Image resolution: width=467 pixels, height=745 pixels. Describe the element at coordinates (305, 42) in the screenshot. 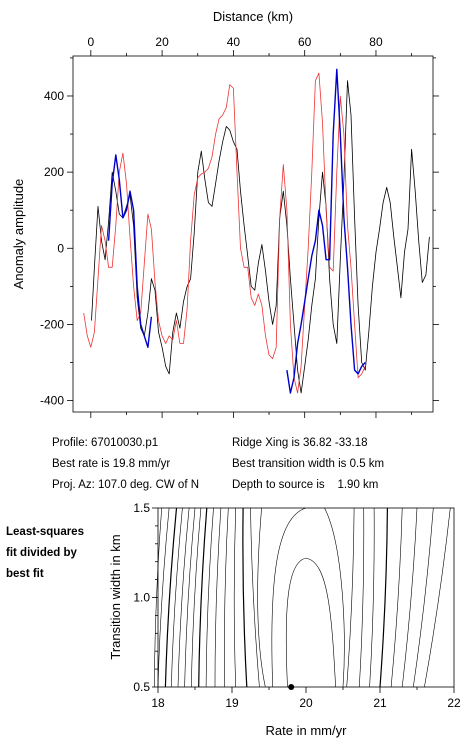

I see `top-x-tick-label: 60` at that location.